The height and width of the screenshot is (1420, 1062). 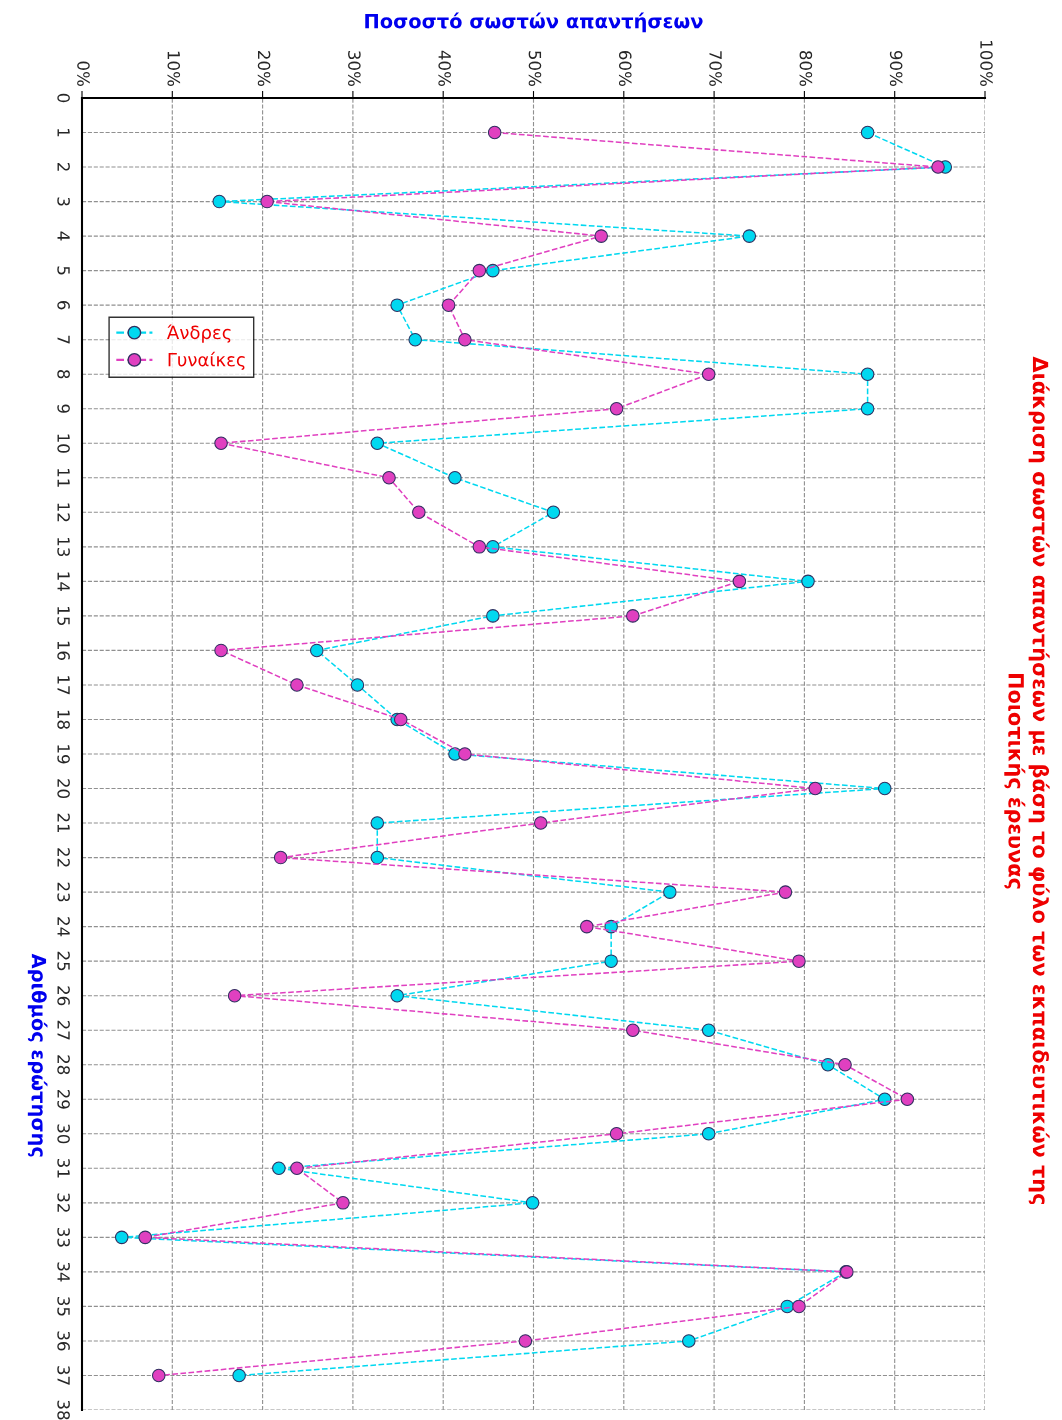 What do you see at coordinates (63, 892) in the screenshot?
I see `y-tick-label: 23` at bounding box center [63, 892].